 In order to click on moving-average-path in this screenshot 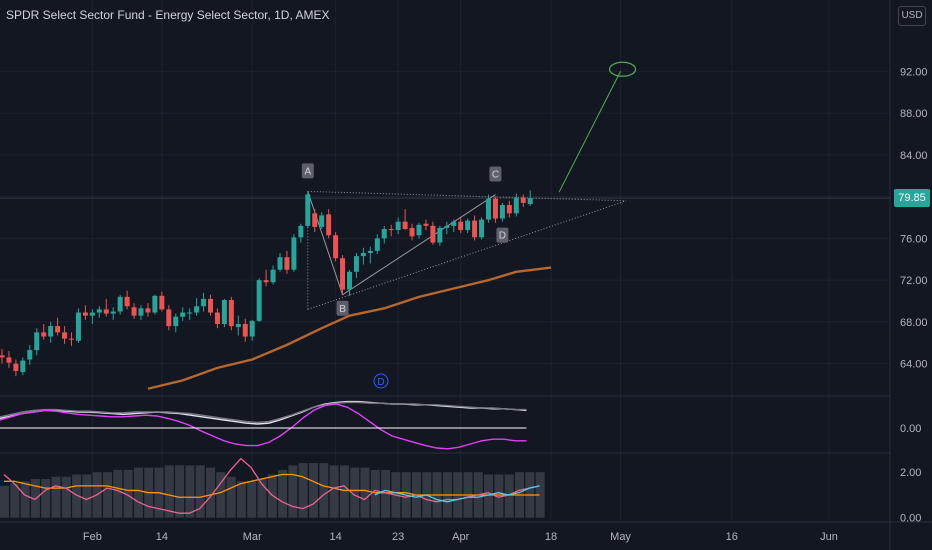, I will do `click(349, 328)`.